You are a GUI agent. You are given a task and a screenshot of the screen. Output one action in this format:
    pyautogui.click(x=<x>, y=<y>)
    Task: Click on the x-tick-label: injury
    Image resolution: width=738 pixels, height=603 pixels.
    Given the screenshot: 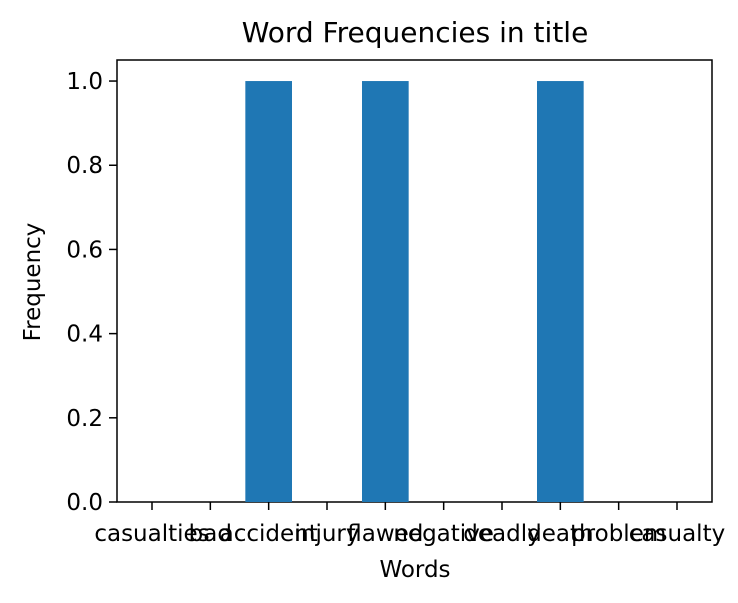 What is the action you would take?
    pyautogui.click(x=326, y=534)
    